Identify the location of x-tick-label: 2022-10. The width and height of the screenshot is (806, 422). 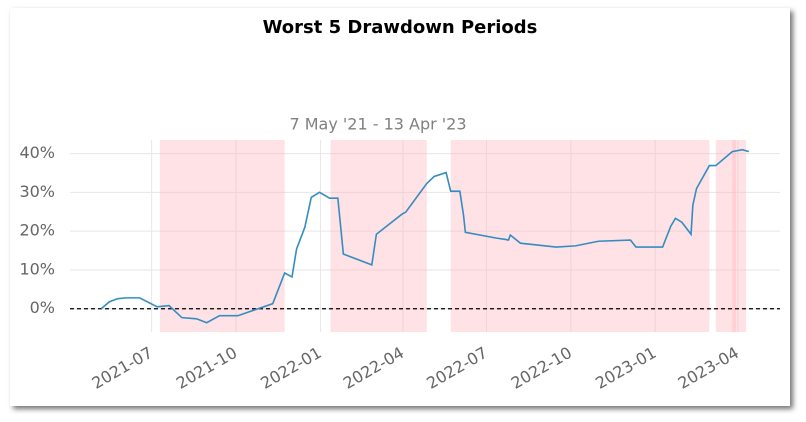
(541, 368).